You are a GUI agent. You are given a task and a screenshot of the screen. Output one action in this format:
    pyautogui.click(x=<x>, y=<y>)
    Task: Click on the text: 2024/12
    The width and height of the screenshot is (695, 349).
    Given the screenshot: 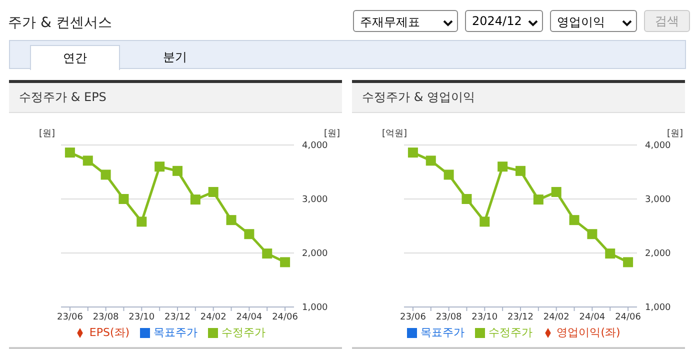 What is the action you would take?
    pyautogui.click(x=497, y=21)
    